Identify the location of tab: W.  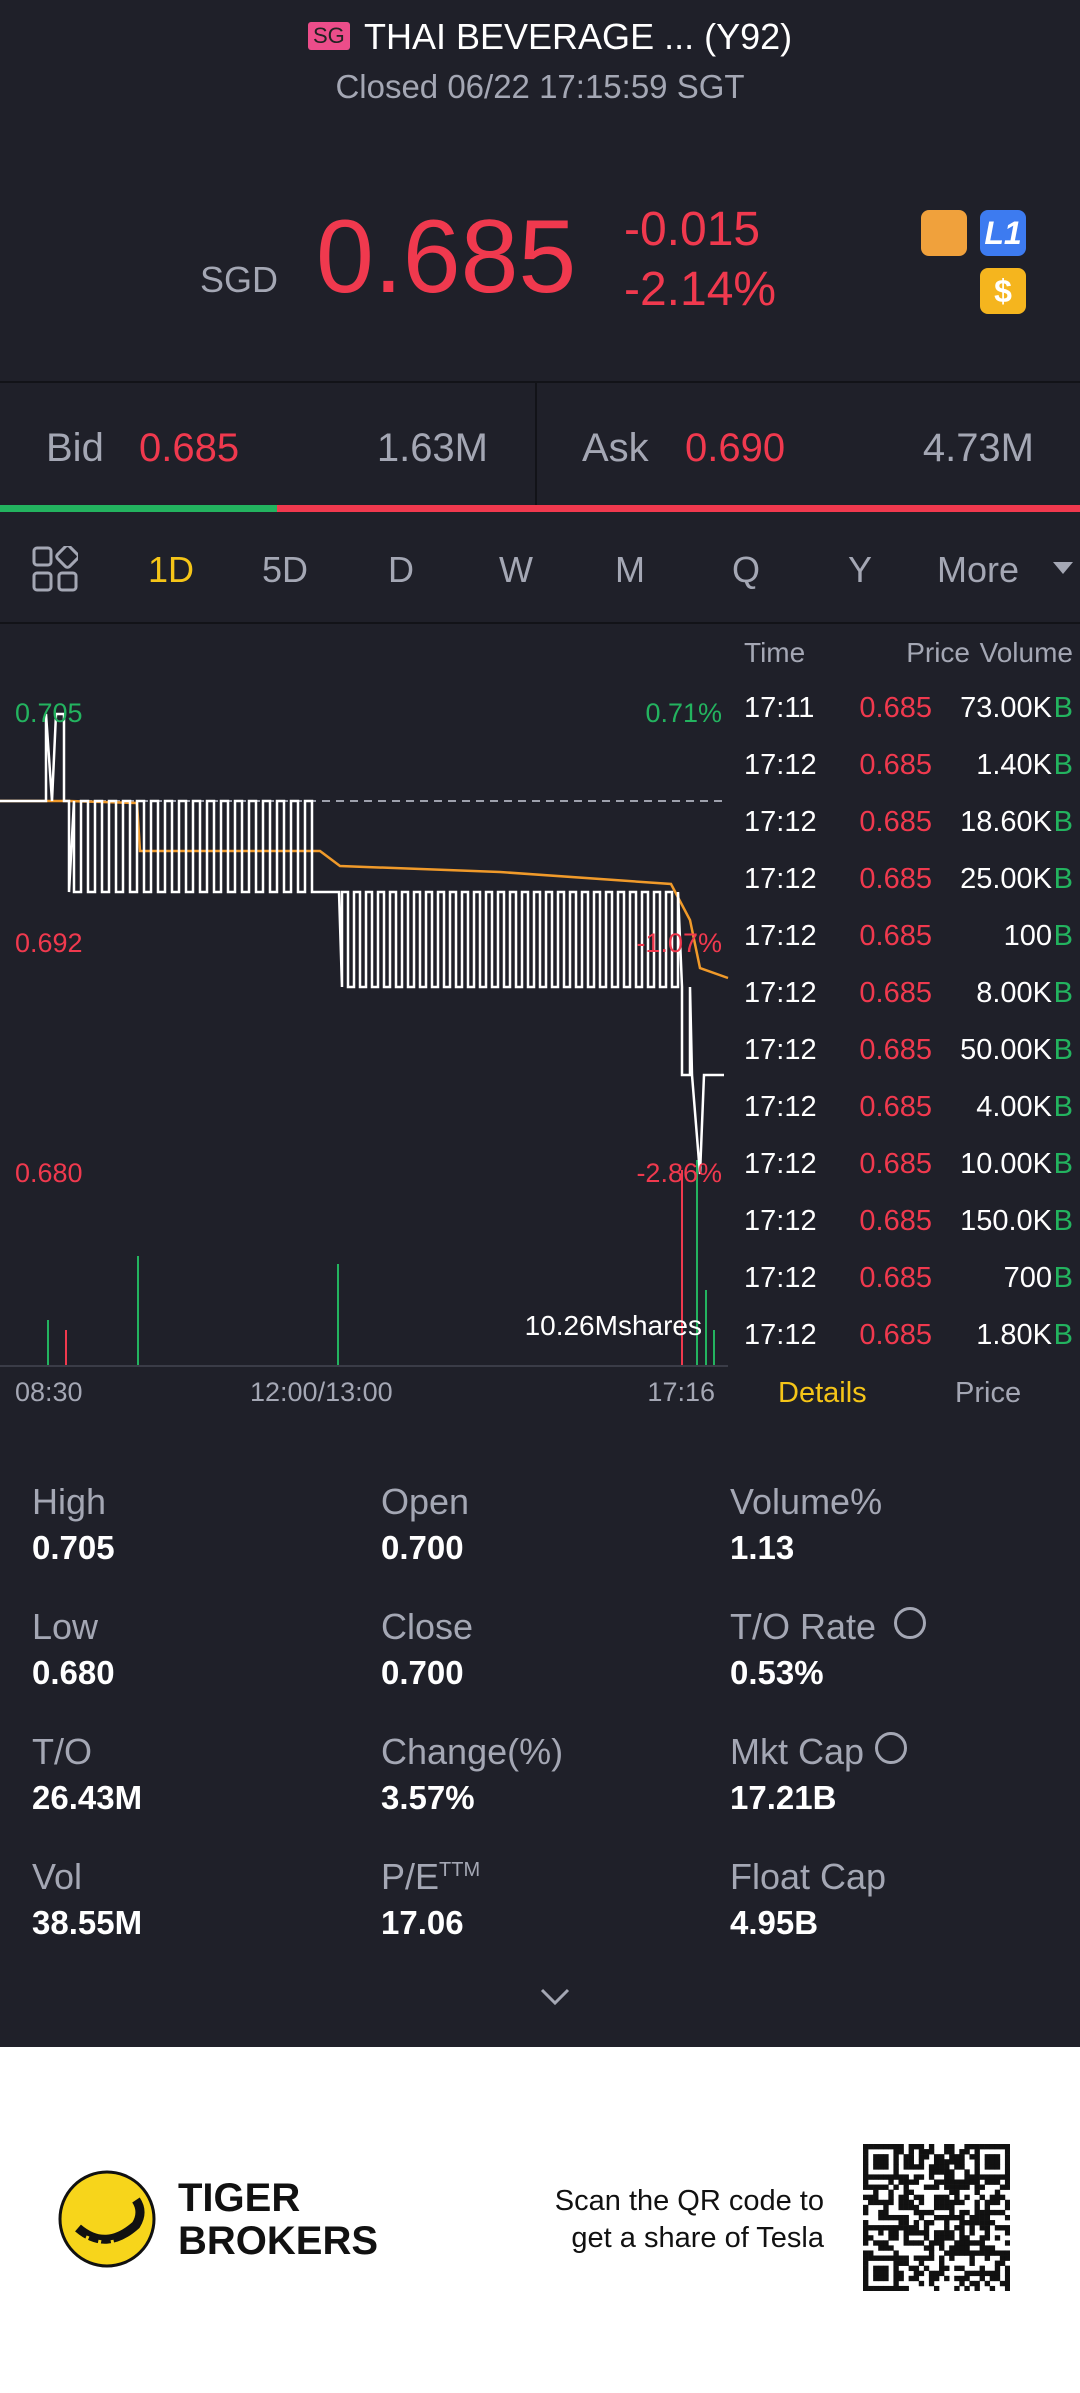
(516, 569).